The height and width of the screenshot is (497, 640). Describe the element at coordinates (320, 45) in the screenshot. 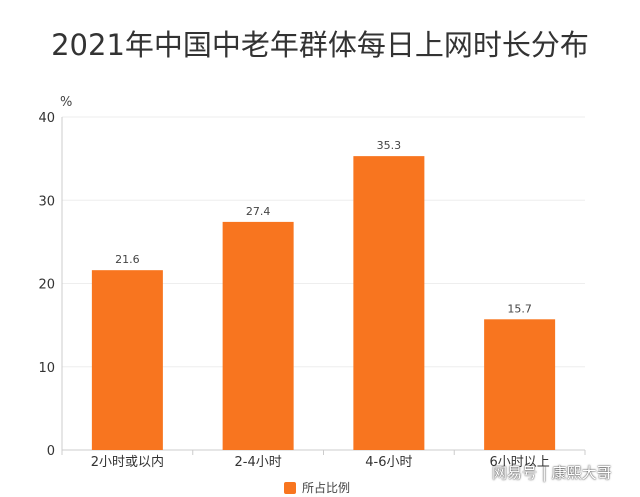

I see `chart-title: 2021年中国中老年群体每日上网时长分布` at that location.